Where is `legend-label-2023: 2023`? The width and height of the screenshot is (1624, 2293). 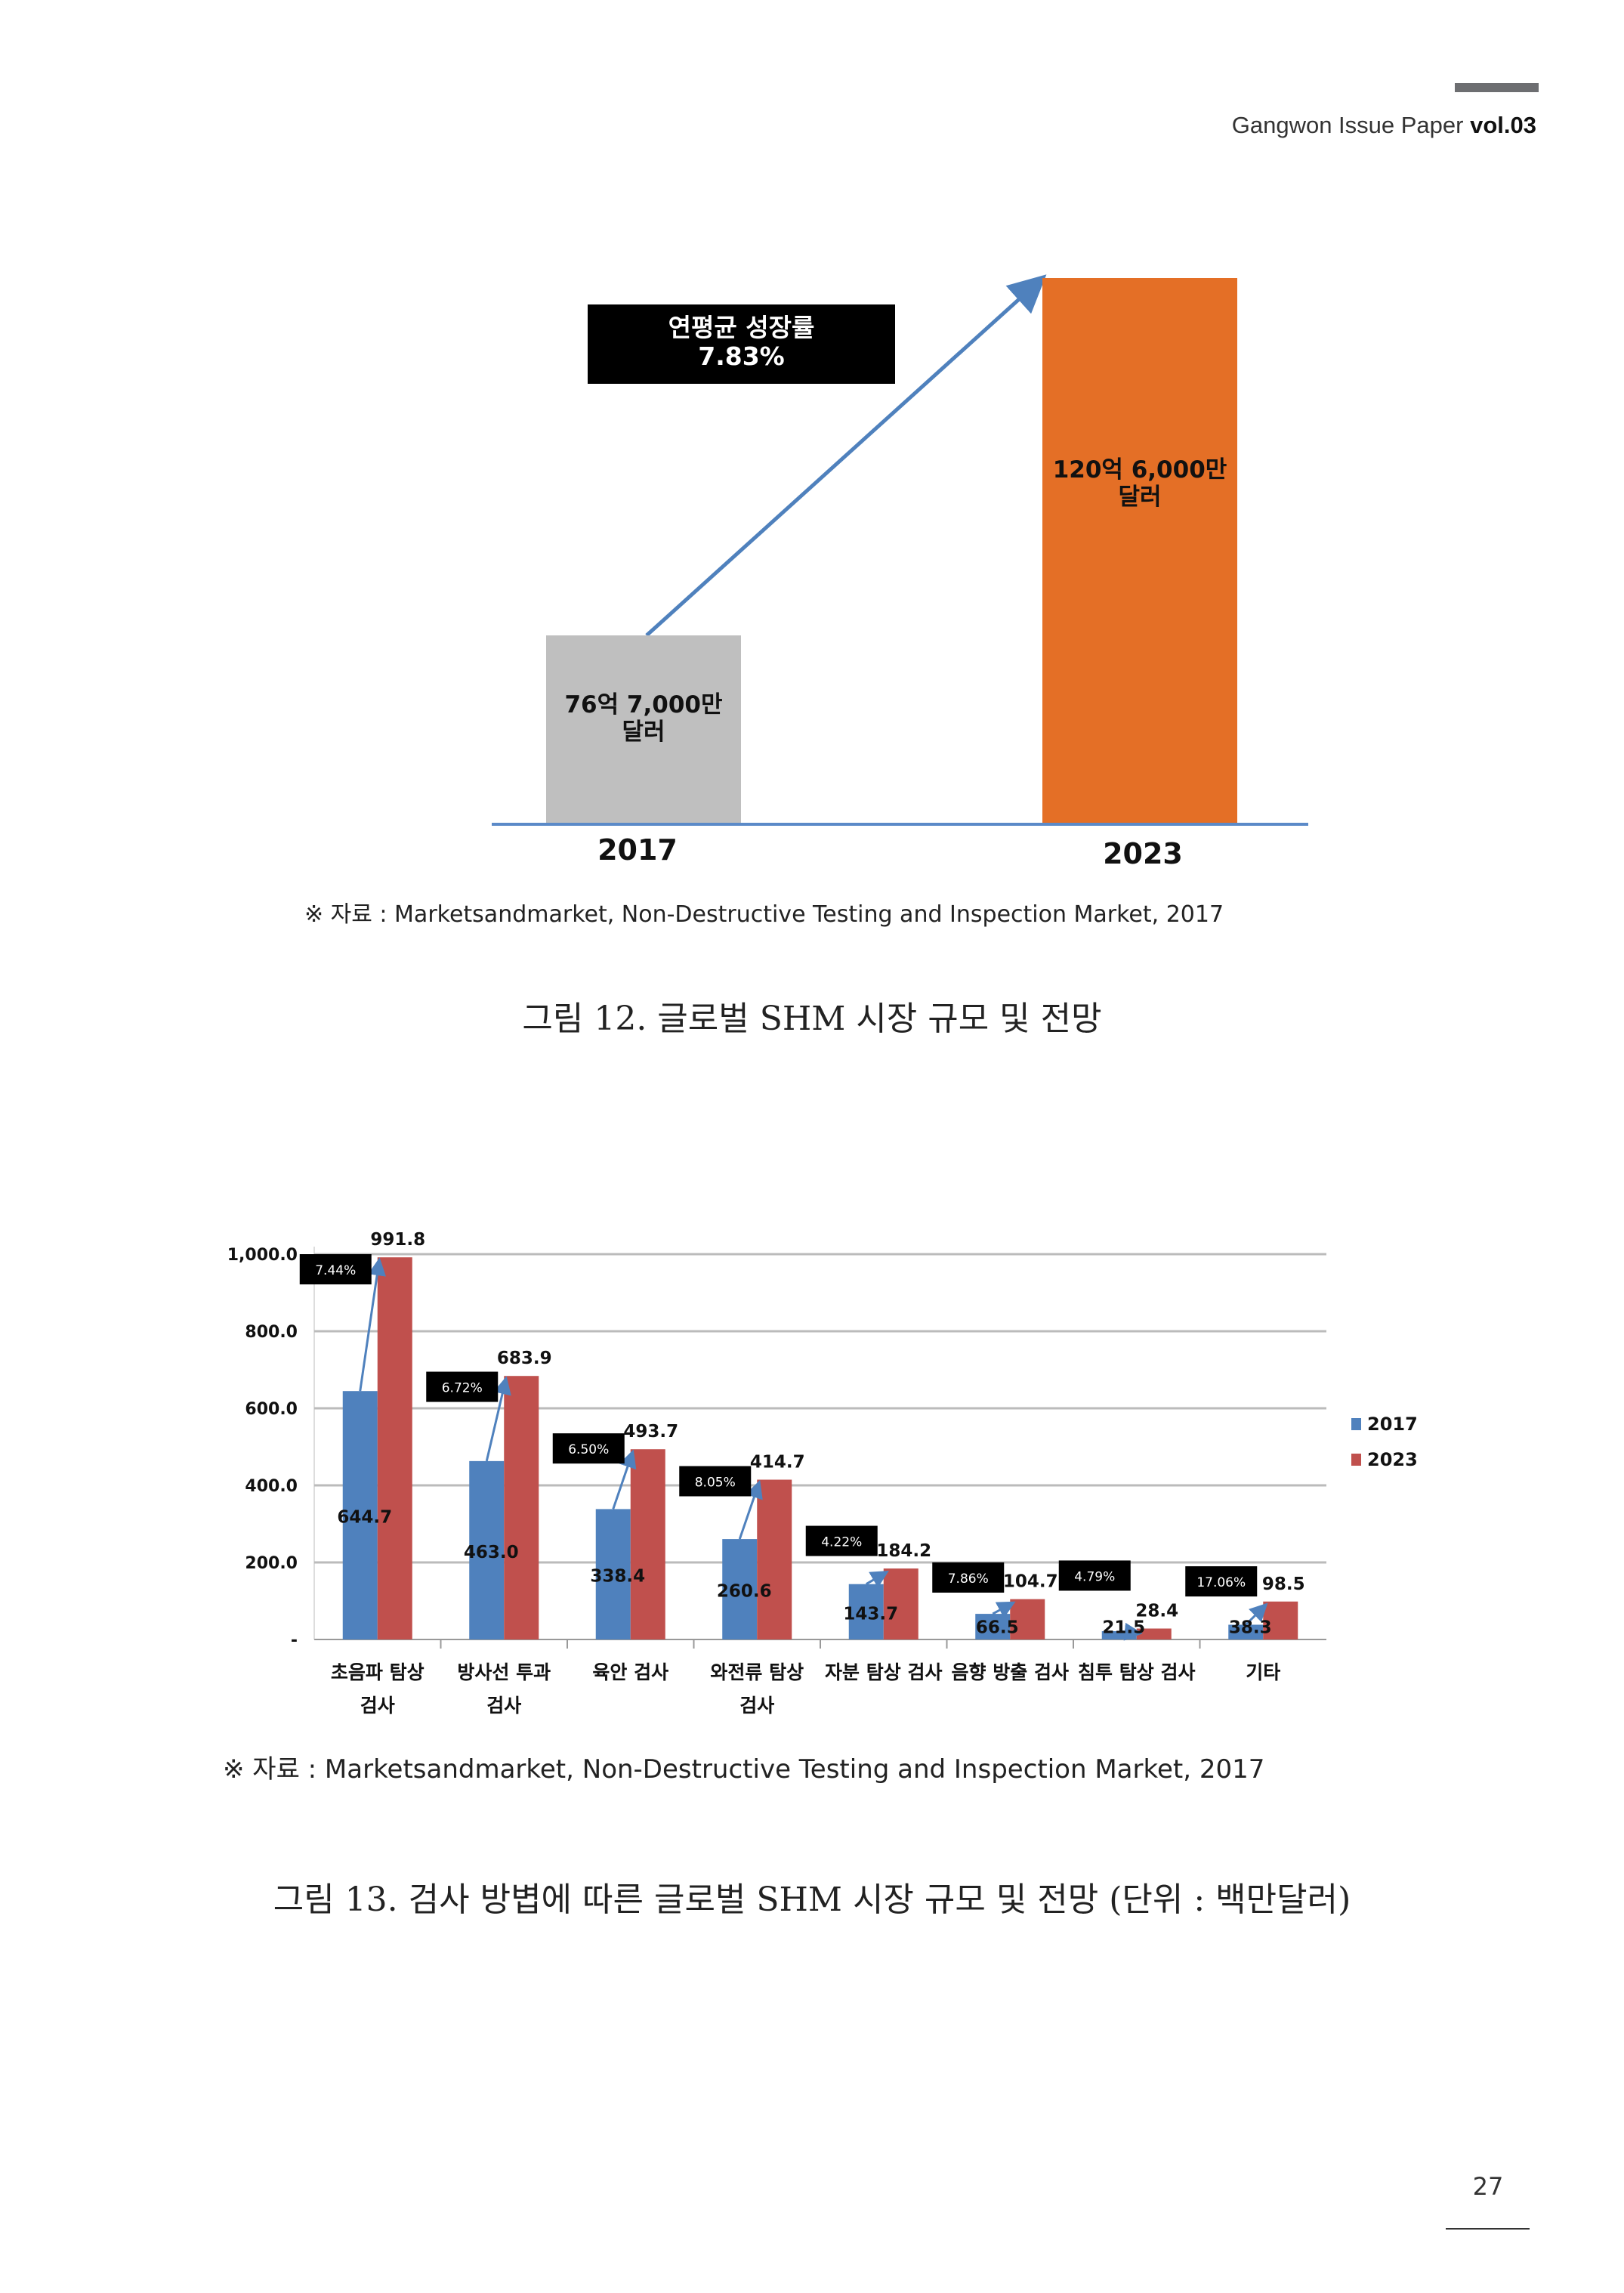
legend-label-2023: 2023 is located at coordinates (1393, 1459).